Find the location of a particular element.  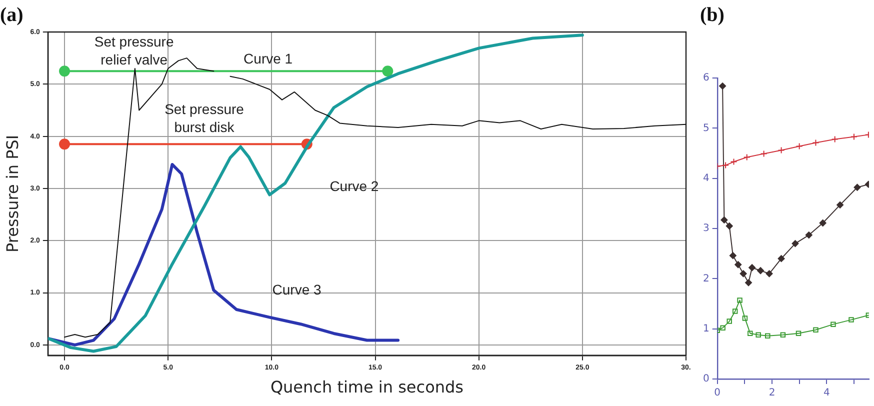

y-tick-label: 3 is located at coordinates (706, 228).